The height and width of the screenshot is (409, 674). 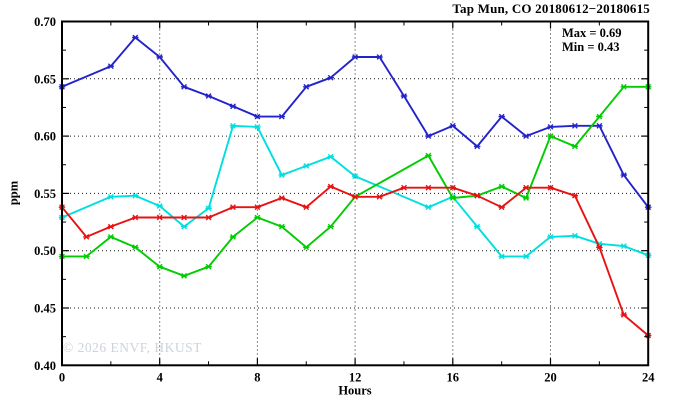 I want to click on x-tick-label: 16, so click(x=453, y=377).